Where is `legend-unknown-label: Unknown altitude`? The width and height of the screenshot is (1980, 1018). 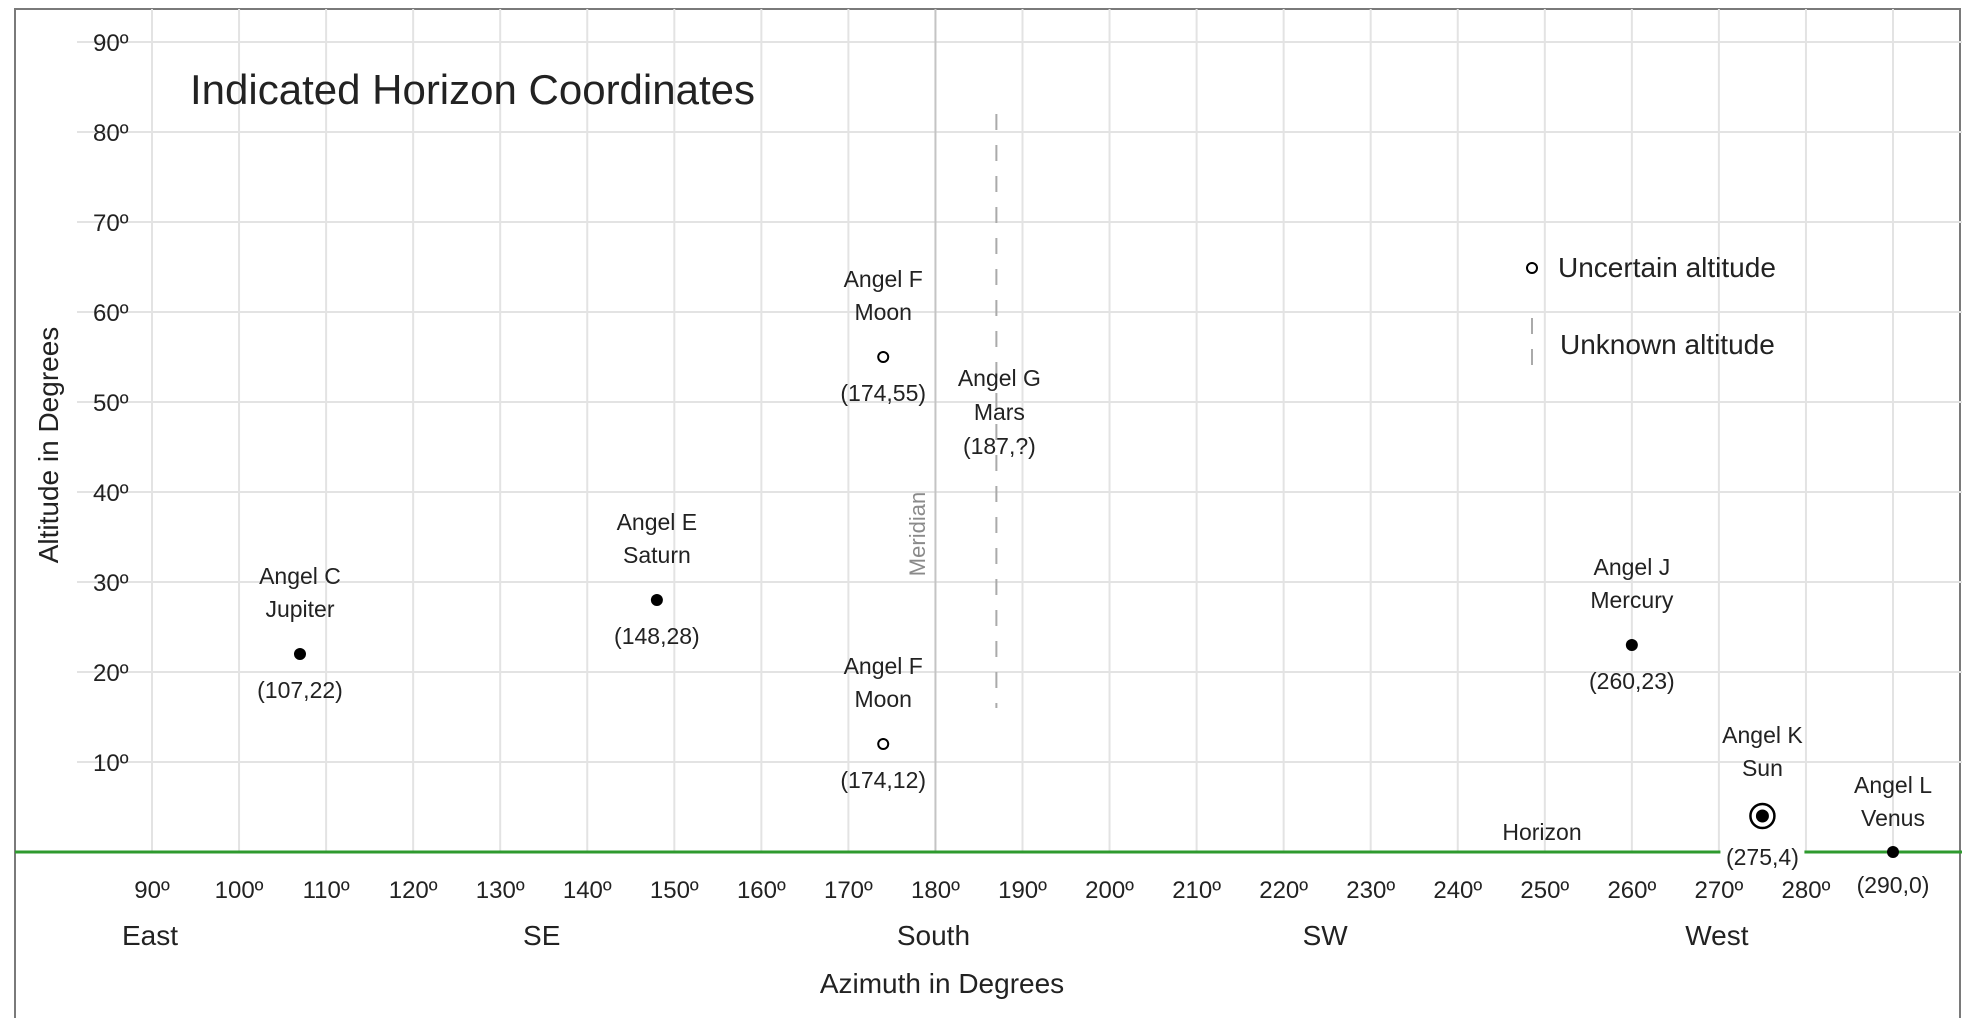 legend-unknown-label: Unknown altitude is located at coordinates (1667, 344).